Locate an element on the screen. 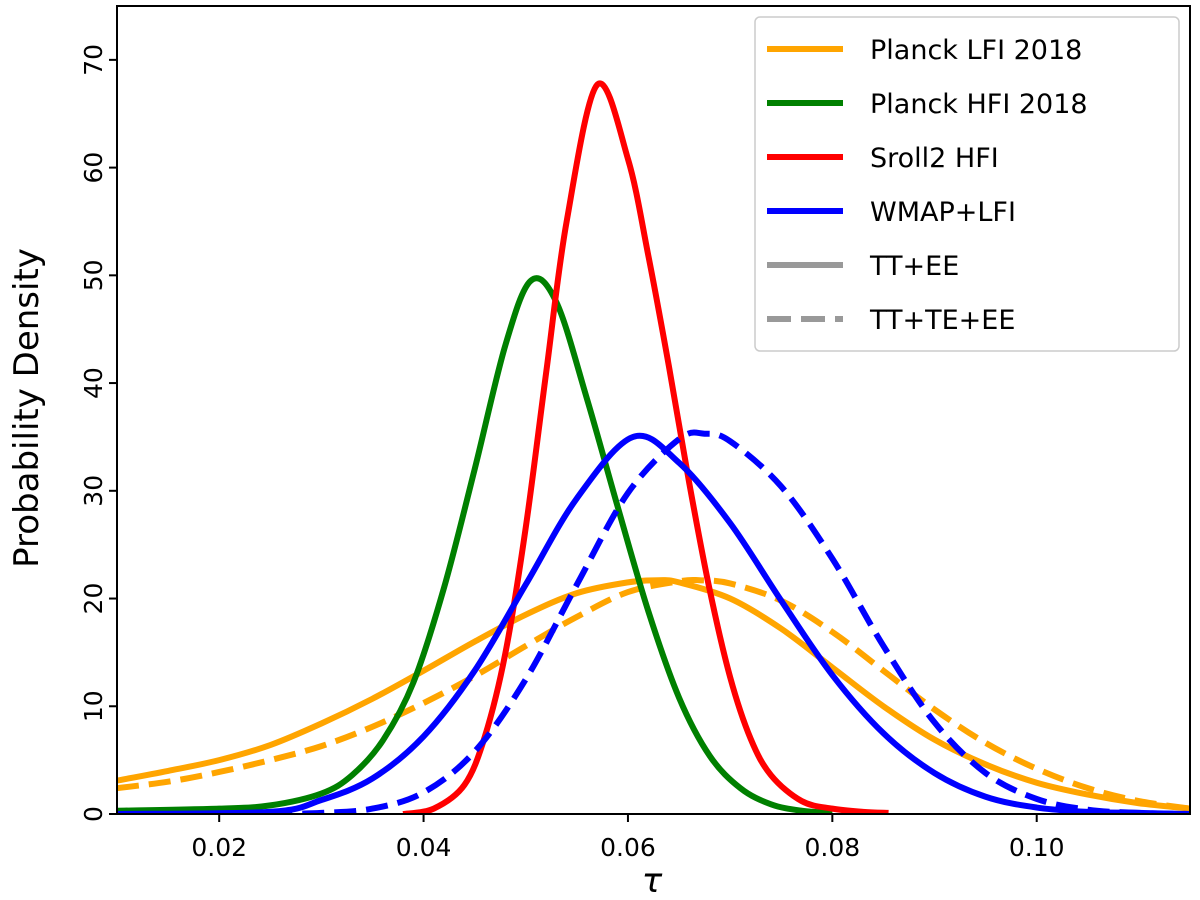  y-tick-label: 40 is located at coordinates (93, 383).